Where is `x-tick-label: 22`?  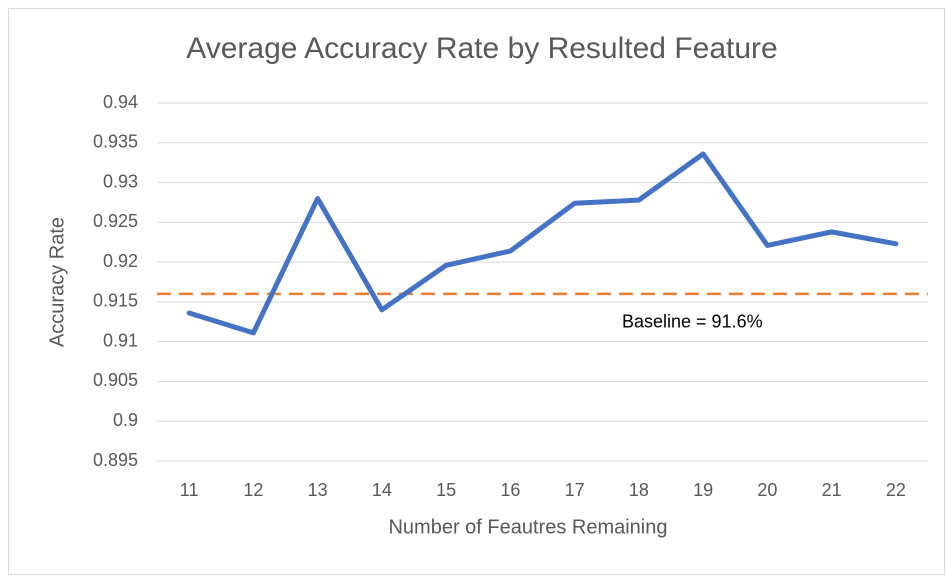 x-tick-label: 22 is located at coordinates (896, 490).